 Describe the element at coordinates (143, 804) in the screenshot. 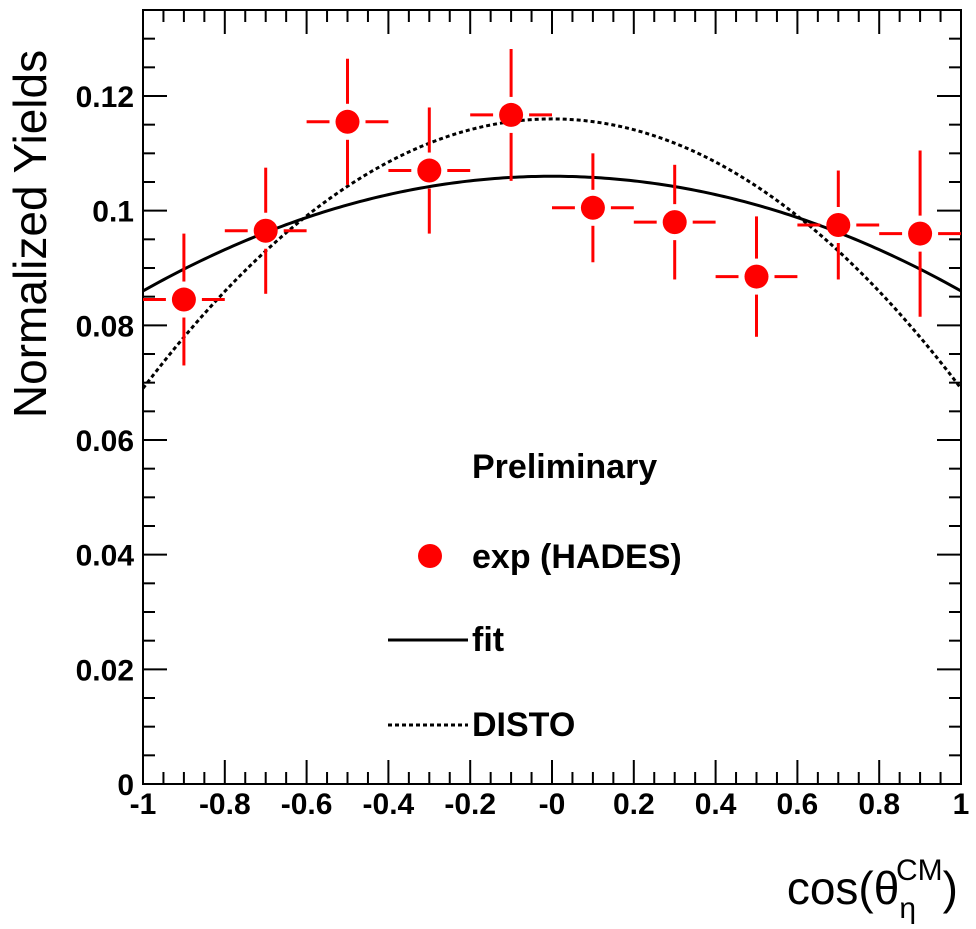

I see `x-tick-label: -1` at that location.